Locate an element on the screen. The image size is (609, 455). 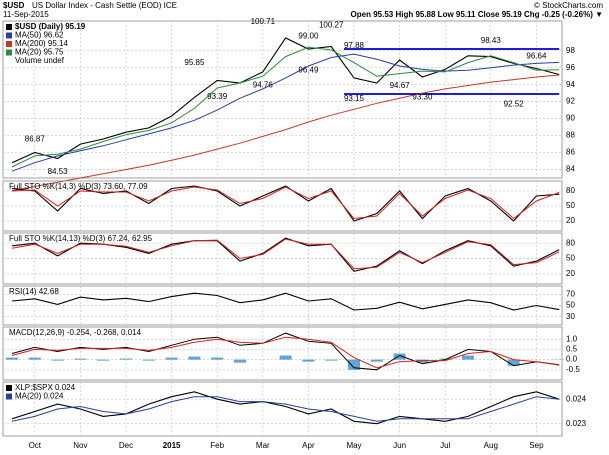
x-tick-label: Dec is located at coordinates (126, 445).